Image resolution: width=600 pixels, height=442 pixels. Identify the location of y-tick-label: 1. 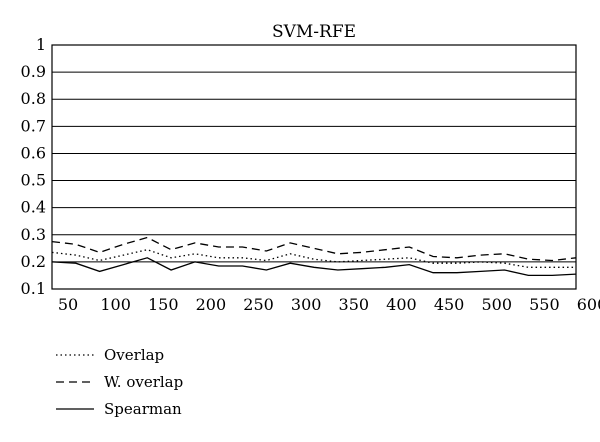
(41, 44).